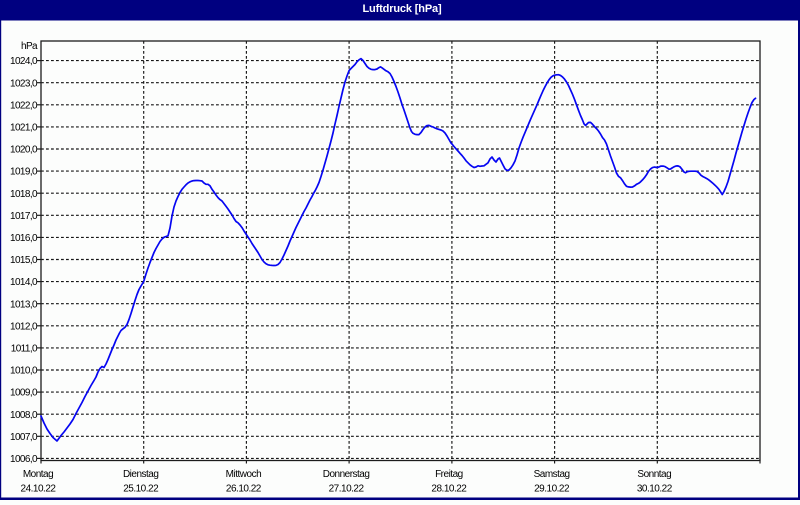 The image size is (800, 505). What do you see at coordinates (24, 282) in the screenshot?
I see `svg-text: 1014,0` at bounding box center [24, 282].